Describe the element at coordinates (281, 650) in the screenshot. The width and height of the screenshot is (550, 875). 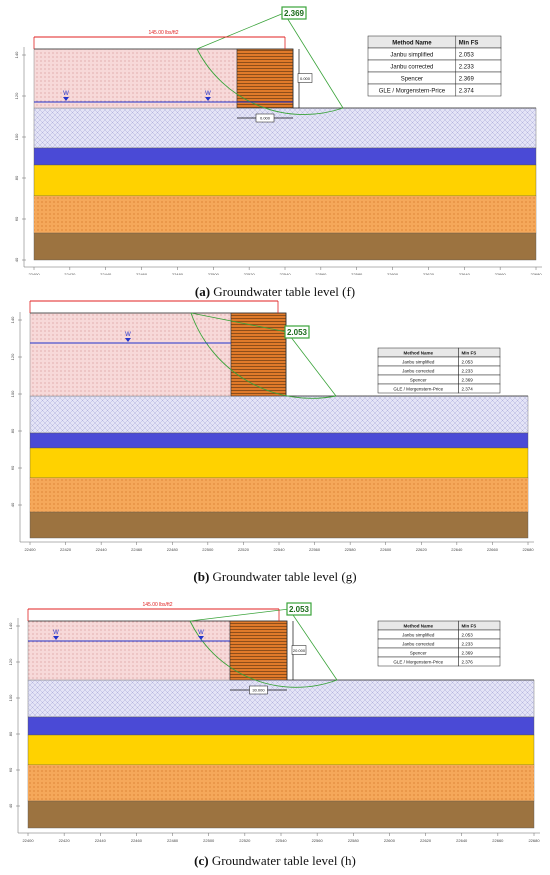
I see `ground-profile` at that location.